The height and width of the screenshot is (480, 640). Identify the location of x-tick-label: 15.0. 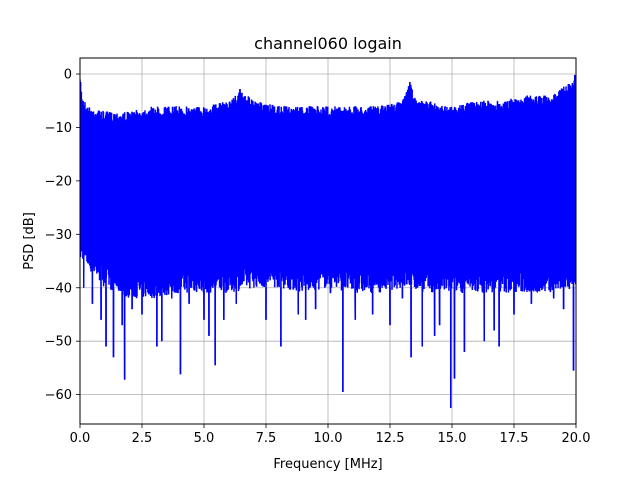
(452, 438).